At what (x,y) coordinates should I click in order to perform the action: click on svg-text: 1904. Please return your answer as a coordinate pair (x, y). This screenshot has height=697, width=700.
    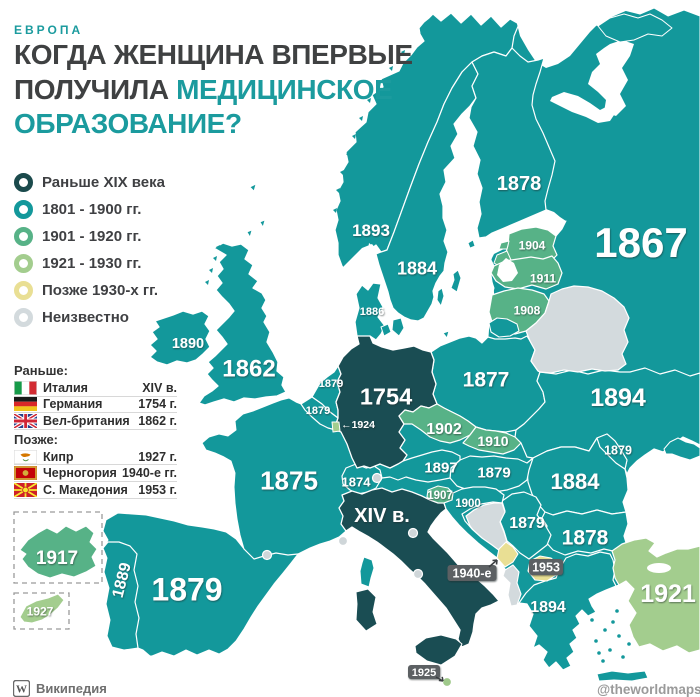
    Looking at the image, I should click on (532, 245).